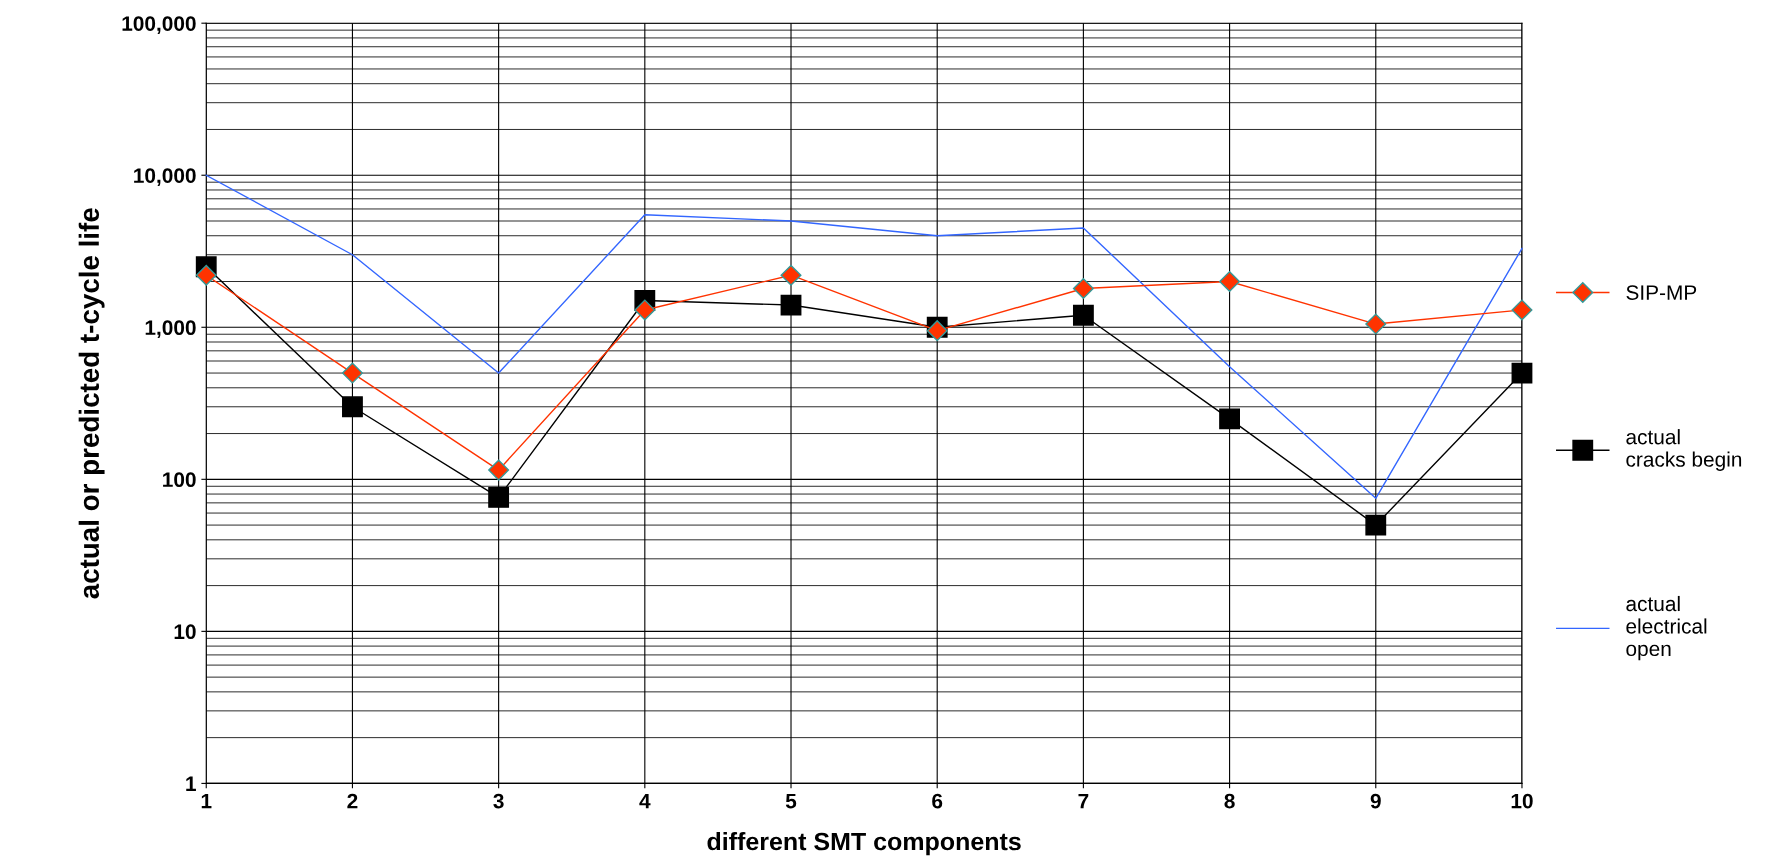  Describe the element at coordinates (159, 25) in the screenshot. I see `y-tick-label: 100,000` at that location.